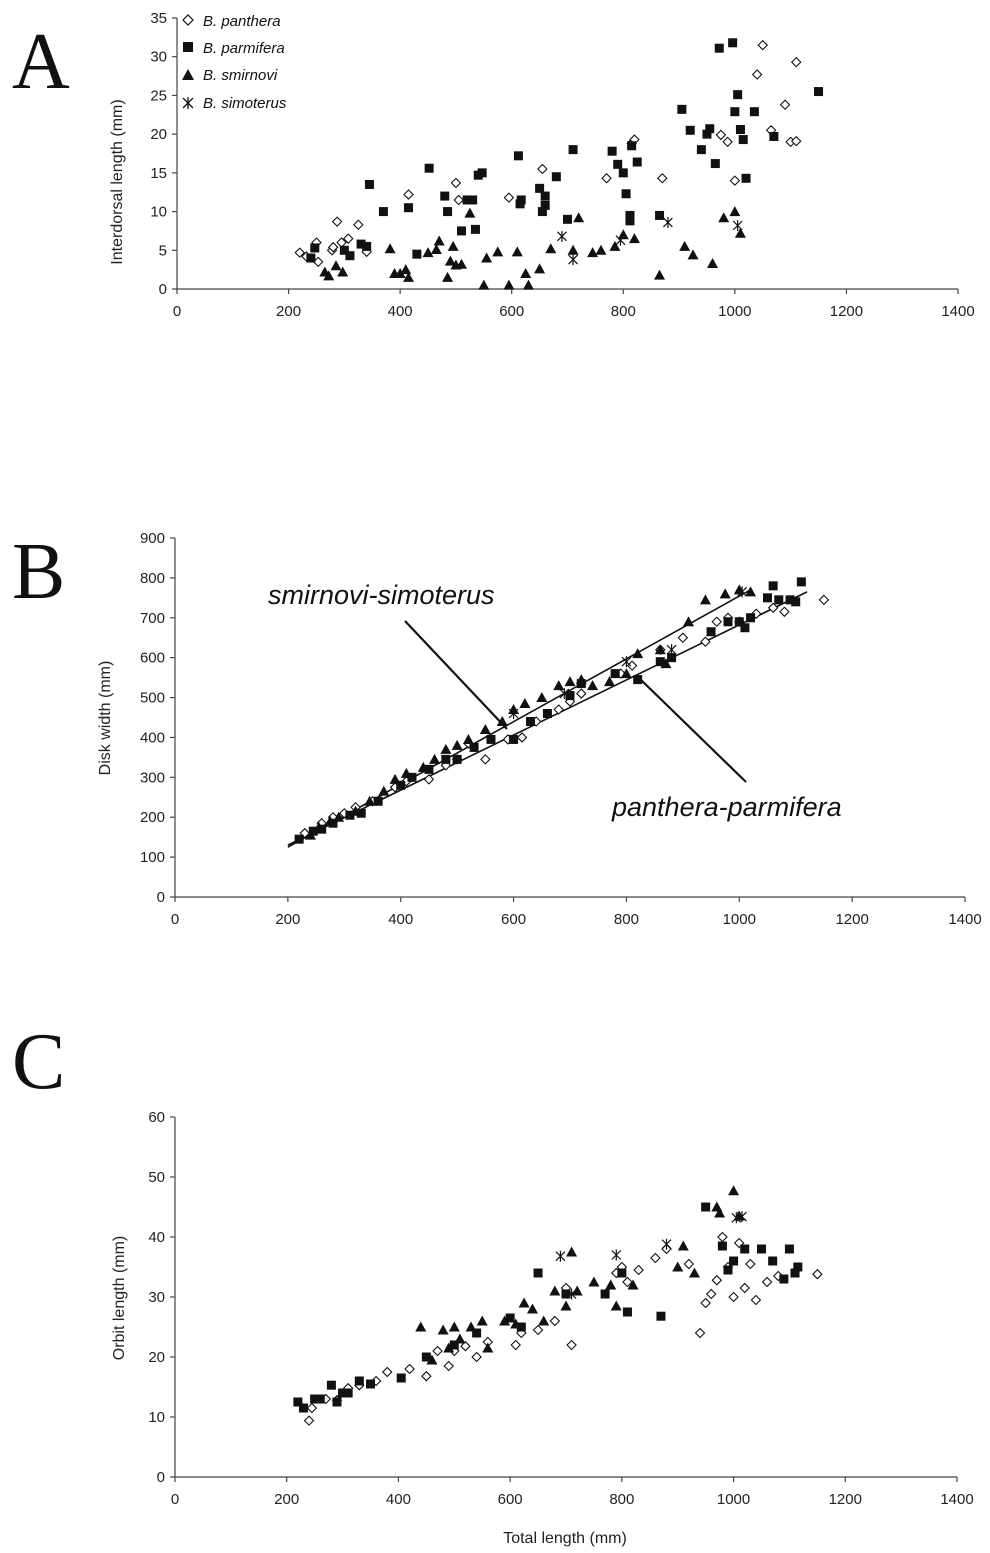  What do you see at coordinates (152, 618) in the screenshot?
I see `y-tick-label: 700` at bounding box center [152, 618].